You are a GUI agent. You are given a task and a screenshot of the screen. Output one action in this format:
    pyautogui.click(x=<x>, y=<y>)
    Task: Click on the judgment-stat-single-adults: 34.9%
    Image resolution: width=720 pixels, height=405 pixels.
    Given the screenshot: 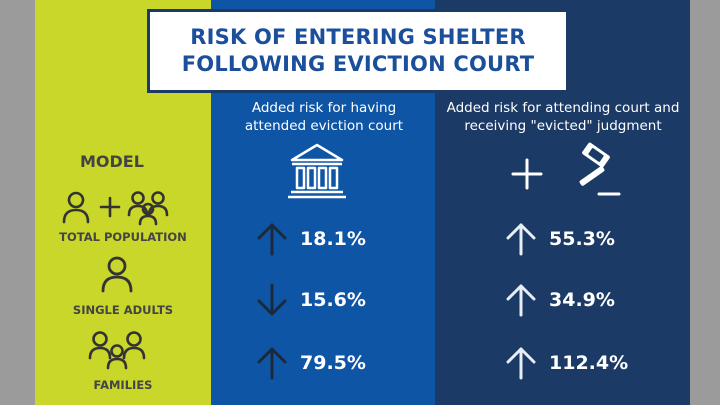 What is the action you would take?
    pyautogui.click(x=560, y=300)
    